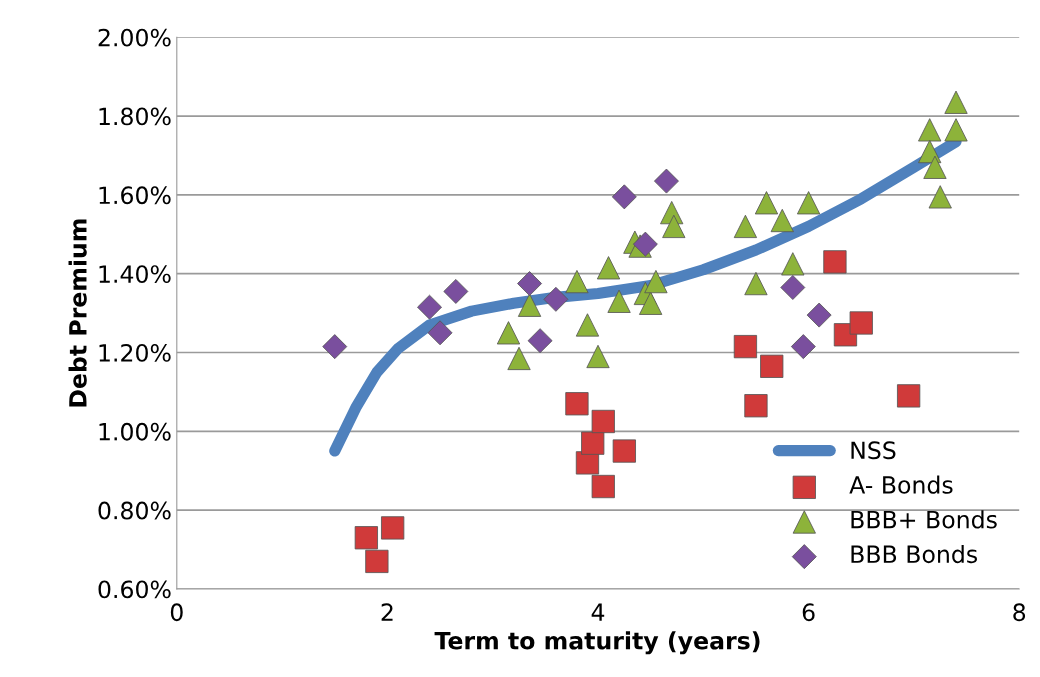 This screenshot has width=1040, height=677. Describe the element at coordinates (873, 450) in the screenshot. I see `legend-label: NSS` at that location.